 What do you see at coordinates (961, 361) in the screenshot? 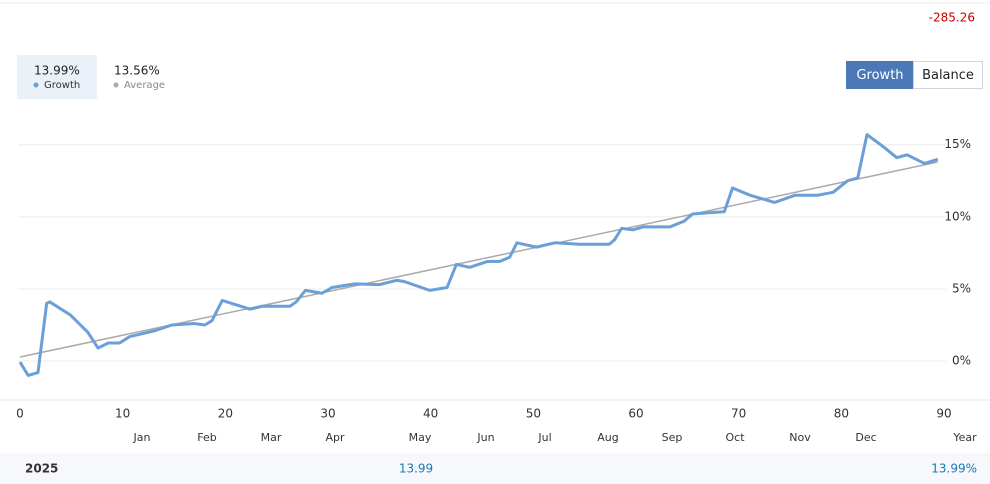
I see `y-tick-label: 0%` at bounding box center [961, 361].